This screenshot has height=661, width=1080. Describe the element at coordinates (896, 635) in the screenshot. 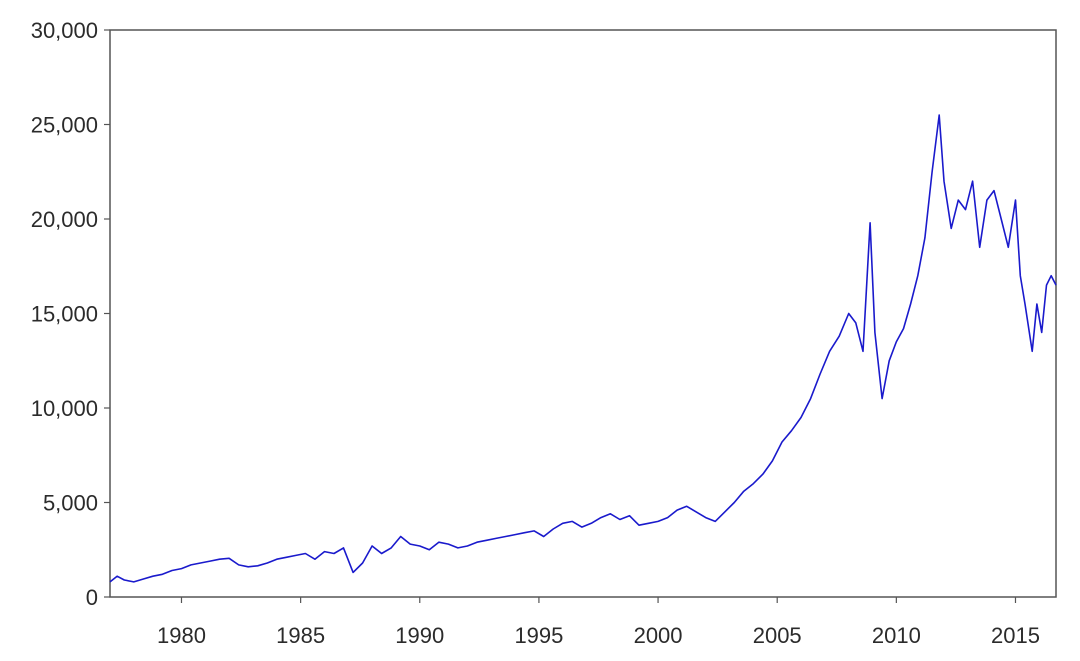

I see `x-tick-label: 2010` at that location.